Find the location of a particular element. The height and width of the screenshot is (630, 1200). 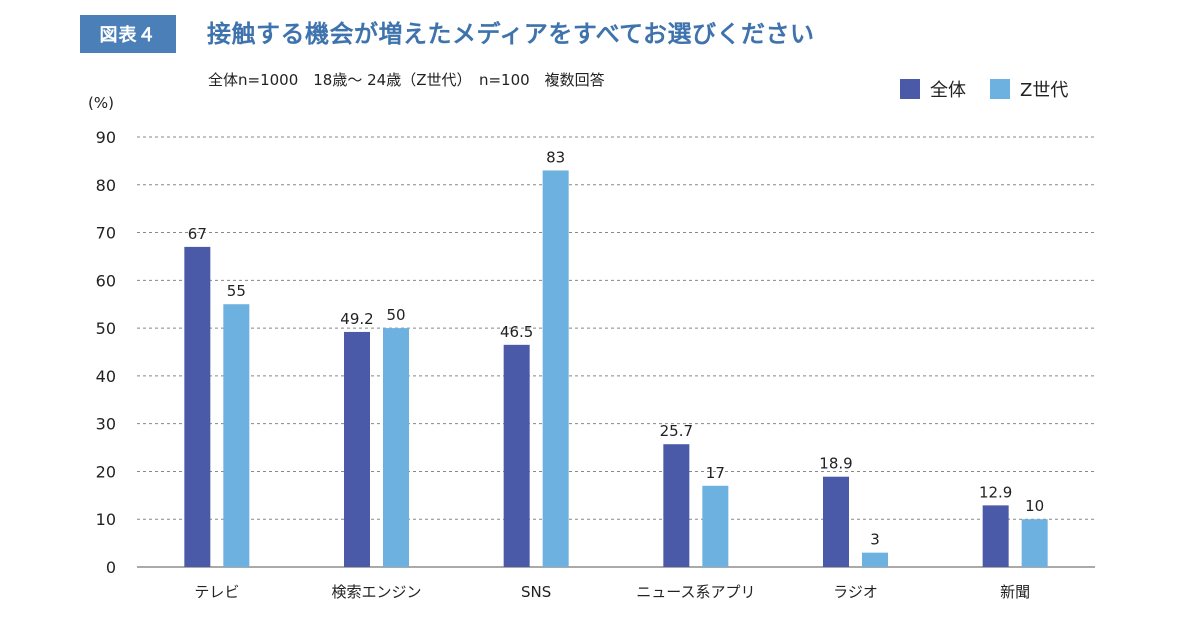

data-label: 55 is located at coordinates (236, 291).